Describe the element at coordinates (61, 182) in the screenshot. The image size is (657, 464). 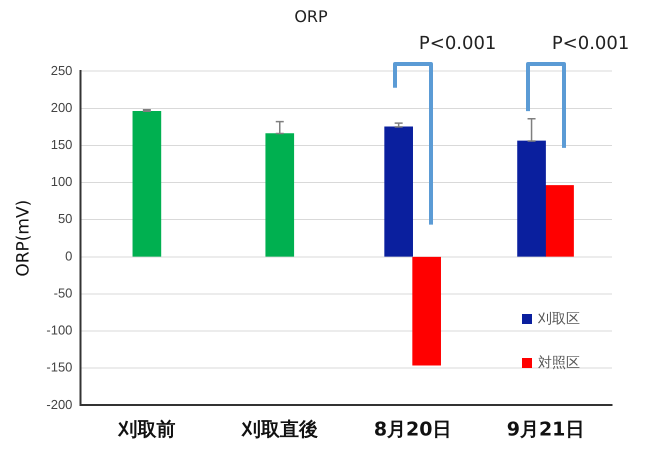
I see `y-tick-label: 100` at that location.